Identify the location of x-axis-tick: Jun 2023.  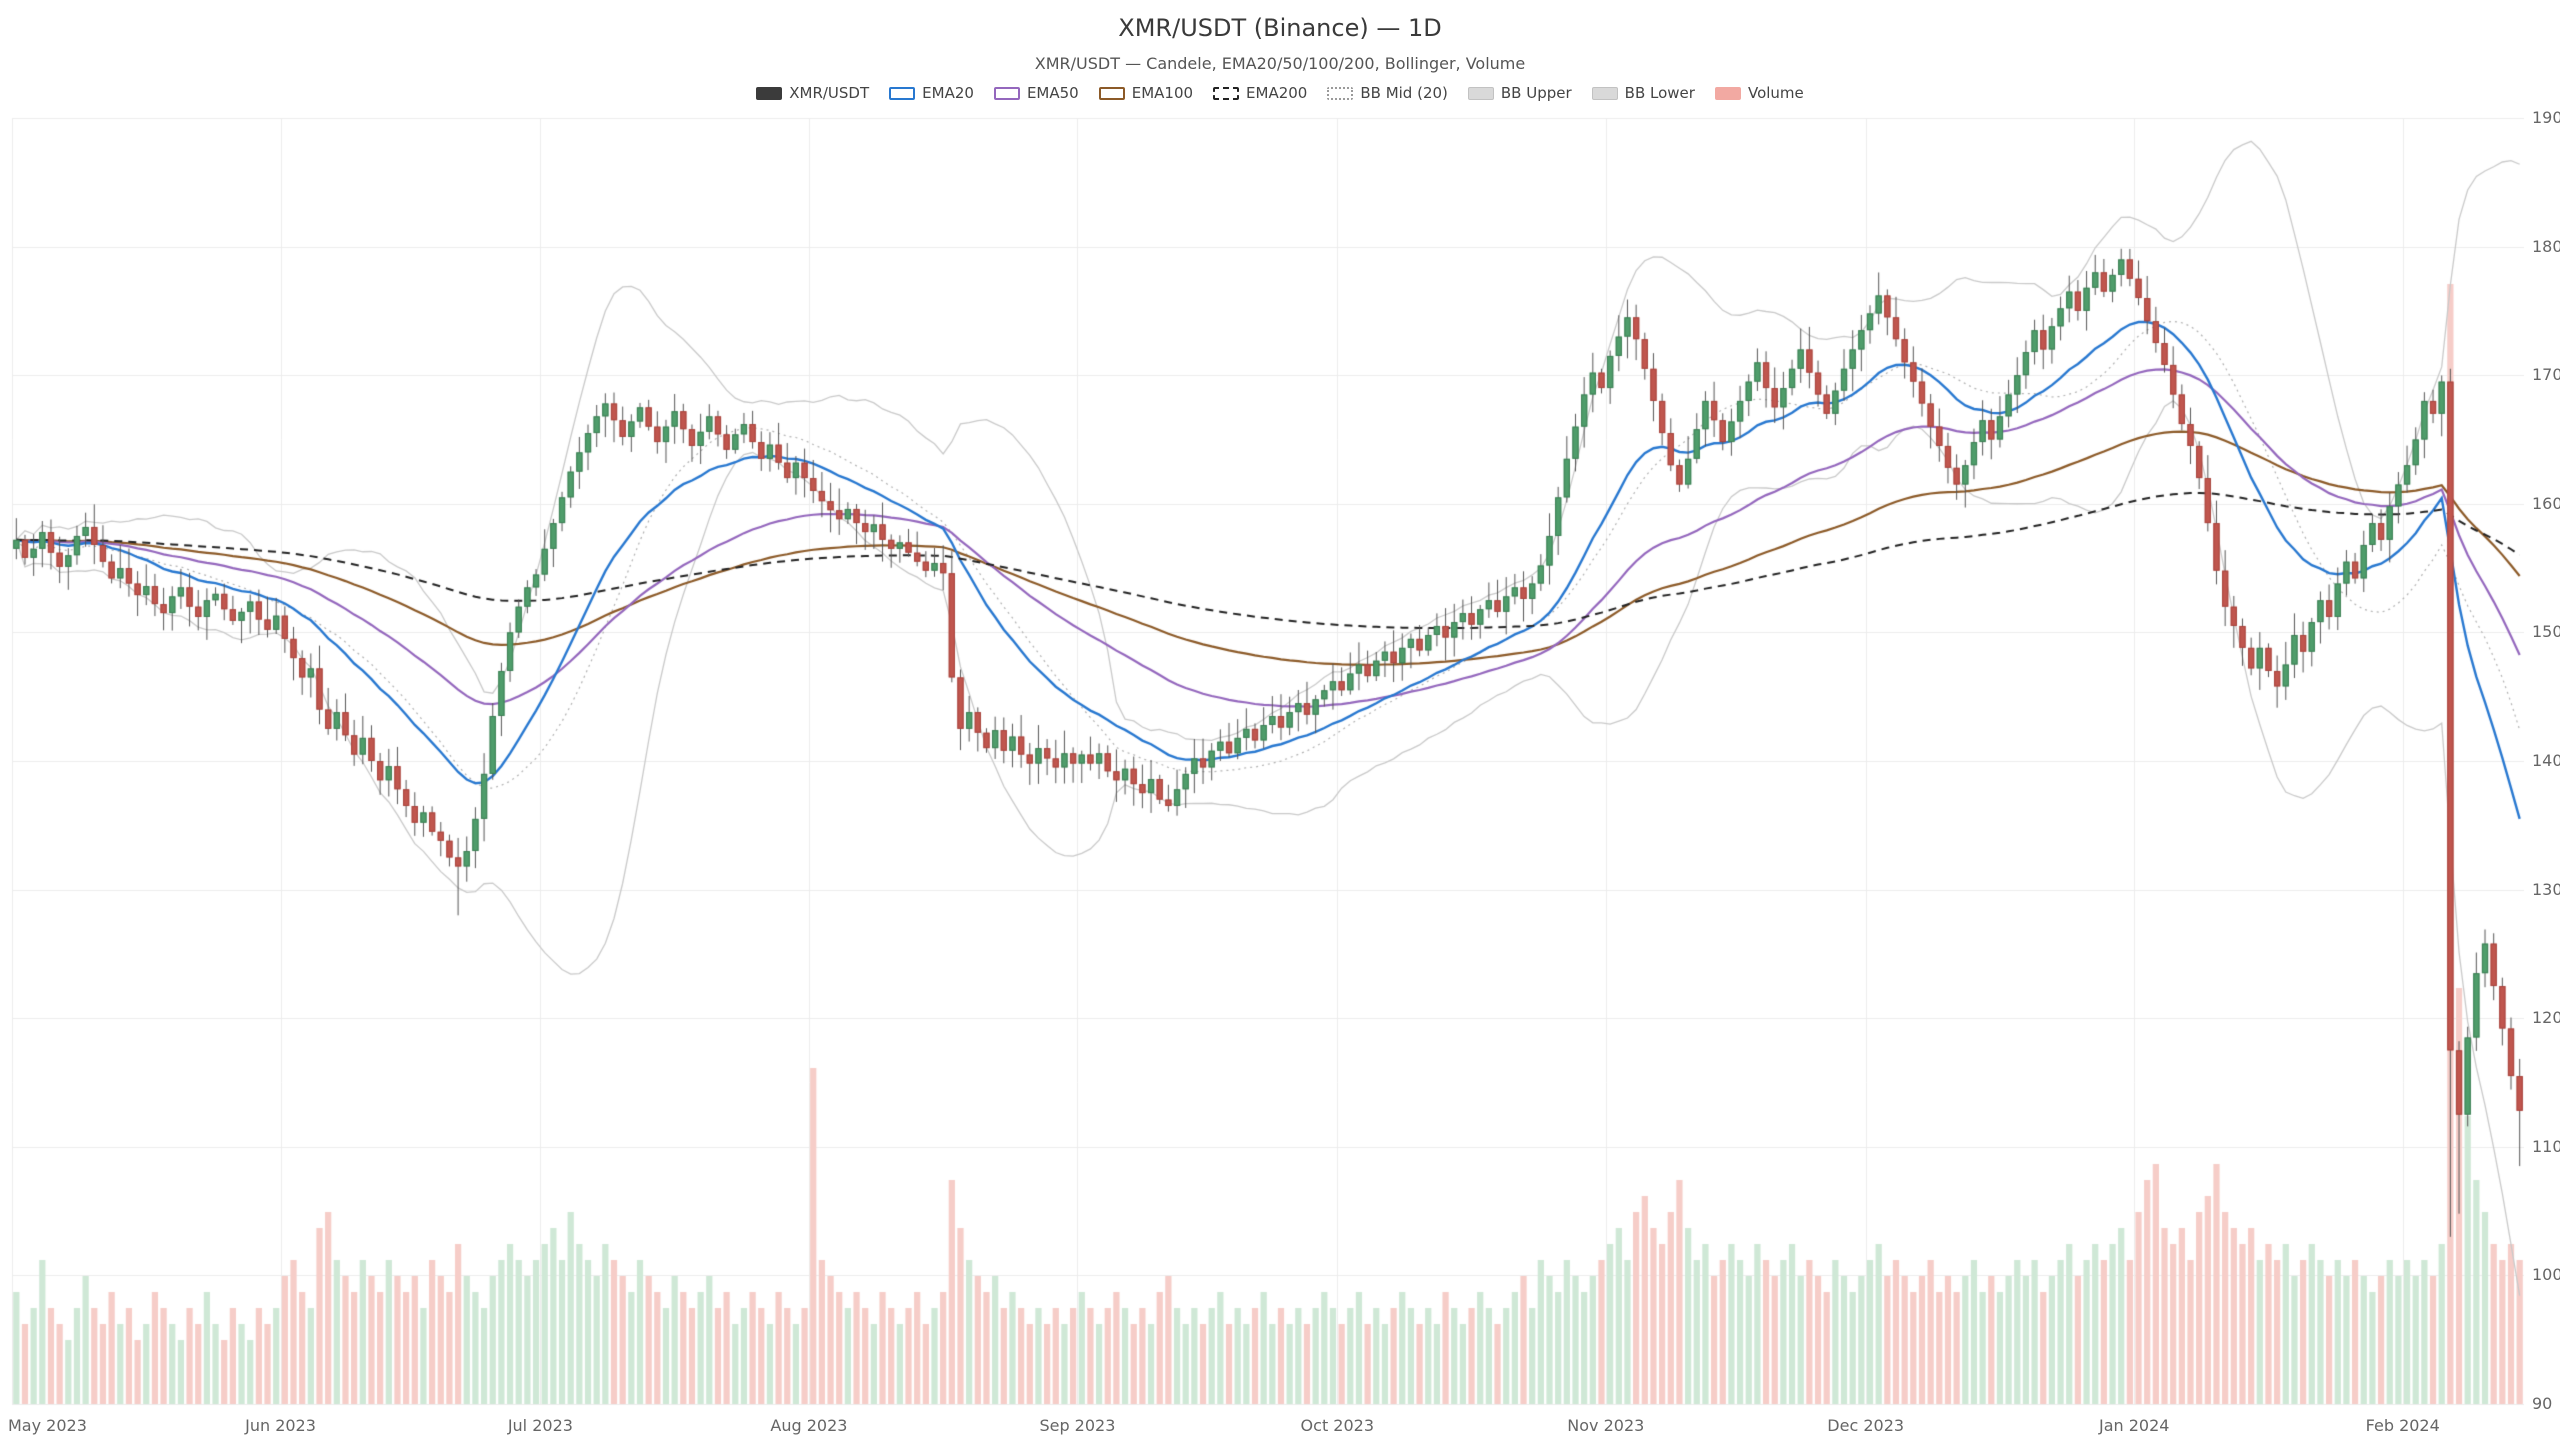
(280, 1425).